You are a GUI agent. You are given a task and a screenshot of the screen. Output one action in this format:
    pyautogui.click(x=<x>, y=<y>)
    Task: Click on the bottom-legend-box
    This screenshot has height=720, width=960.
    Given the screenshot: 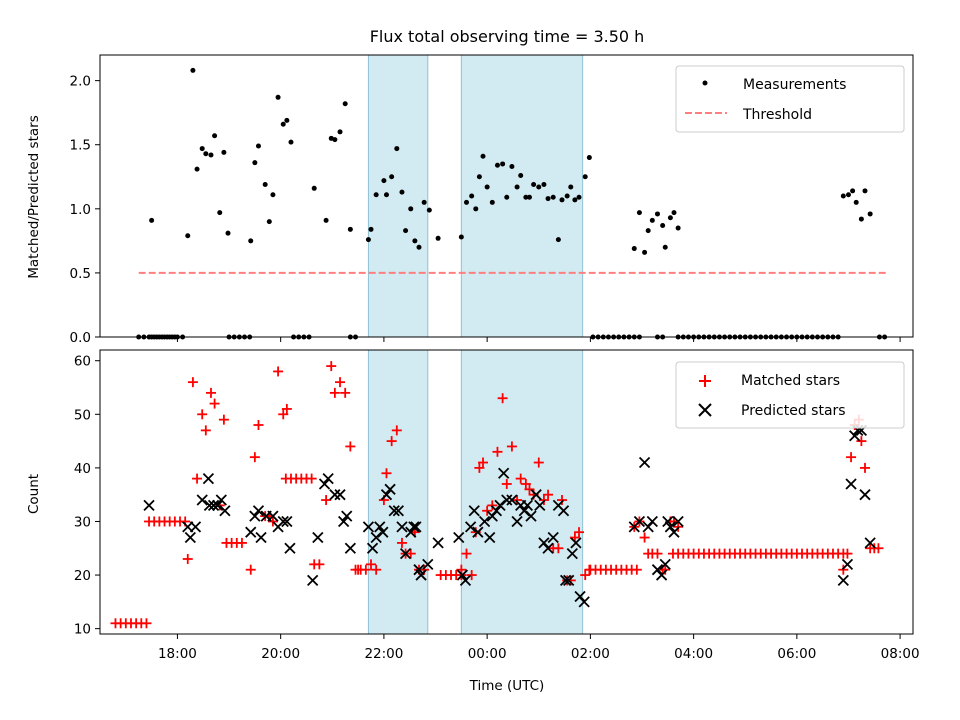 What is the action you would take?
    pyautogui.click(x=790, y=395)
    